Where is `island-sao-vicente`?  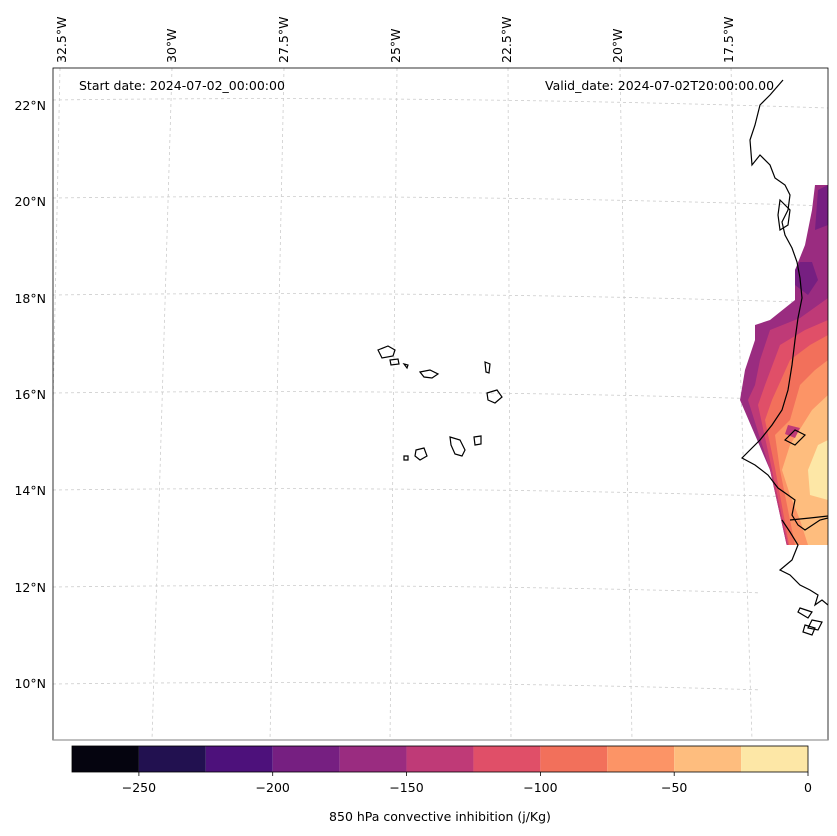
island-sao-vicente is located at coordinates (394, 362).